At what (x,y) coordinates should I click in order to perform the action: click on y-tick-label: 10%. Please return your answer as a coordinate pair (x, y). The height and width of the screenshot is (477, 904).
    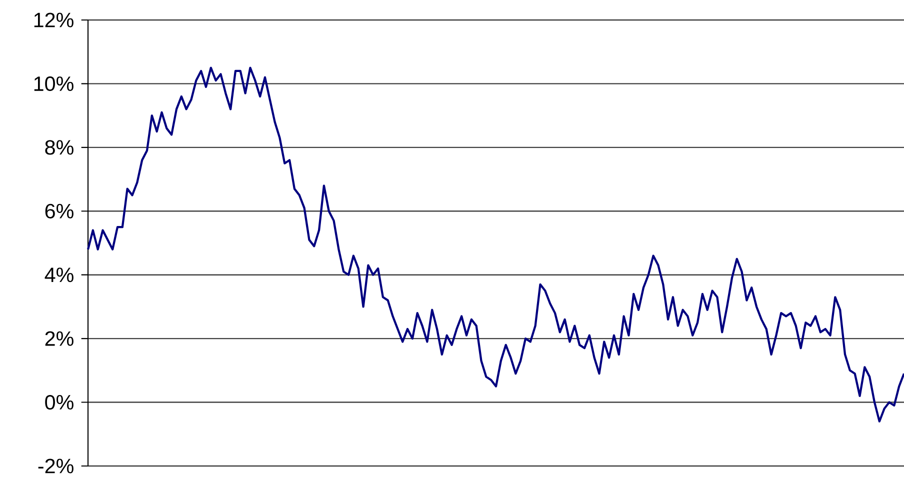
    Looking at the image, I should click on (54, 84).